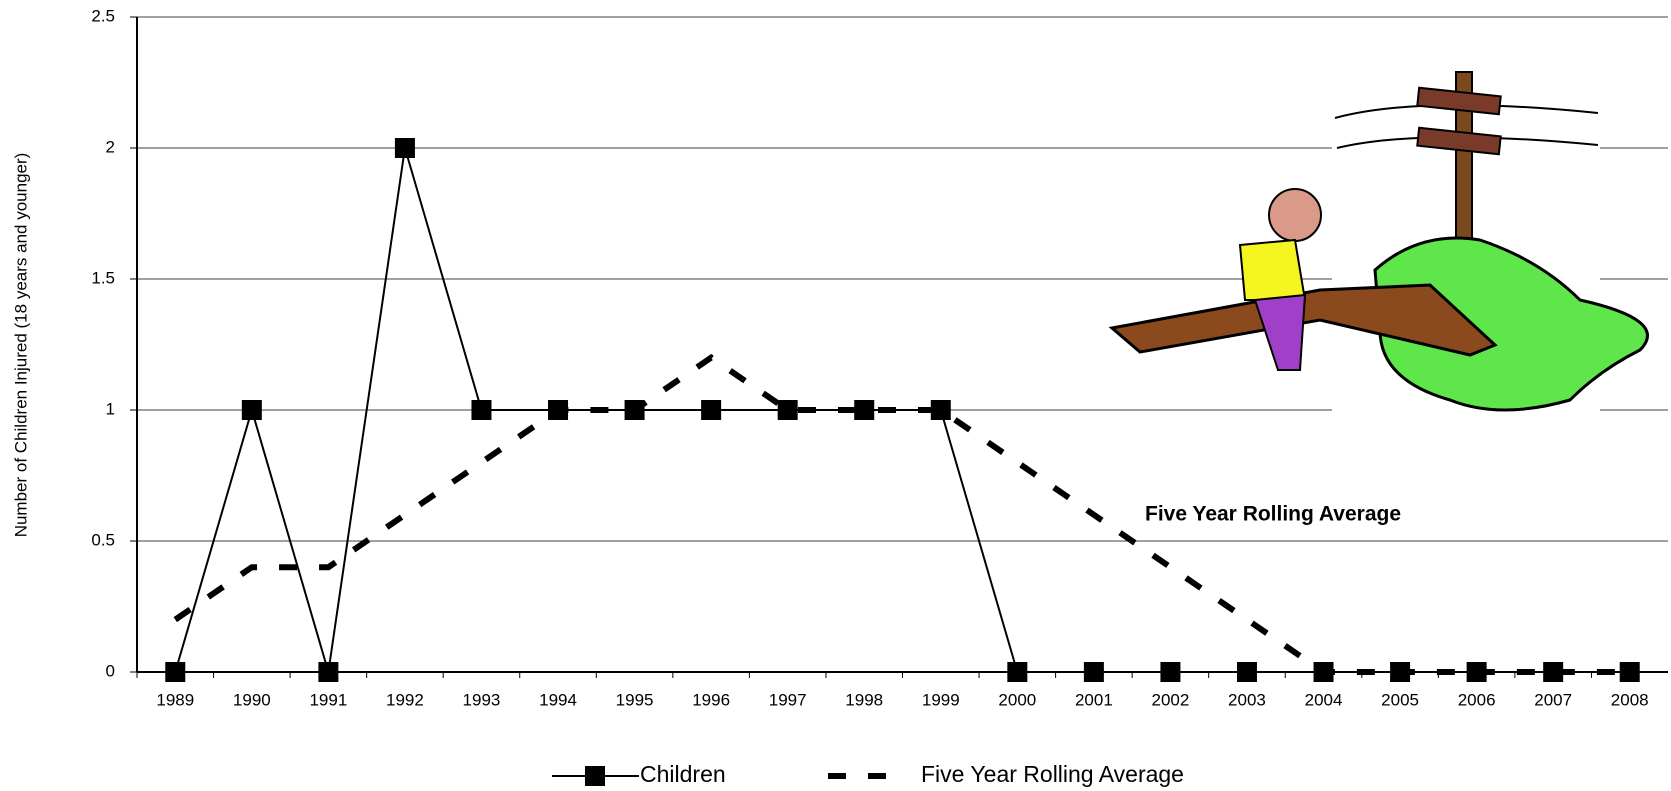  I want to click on y-tick-label: 0.5, so click(103, 539).